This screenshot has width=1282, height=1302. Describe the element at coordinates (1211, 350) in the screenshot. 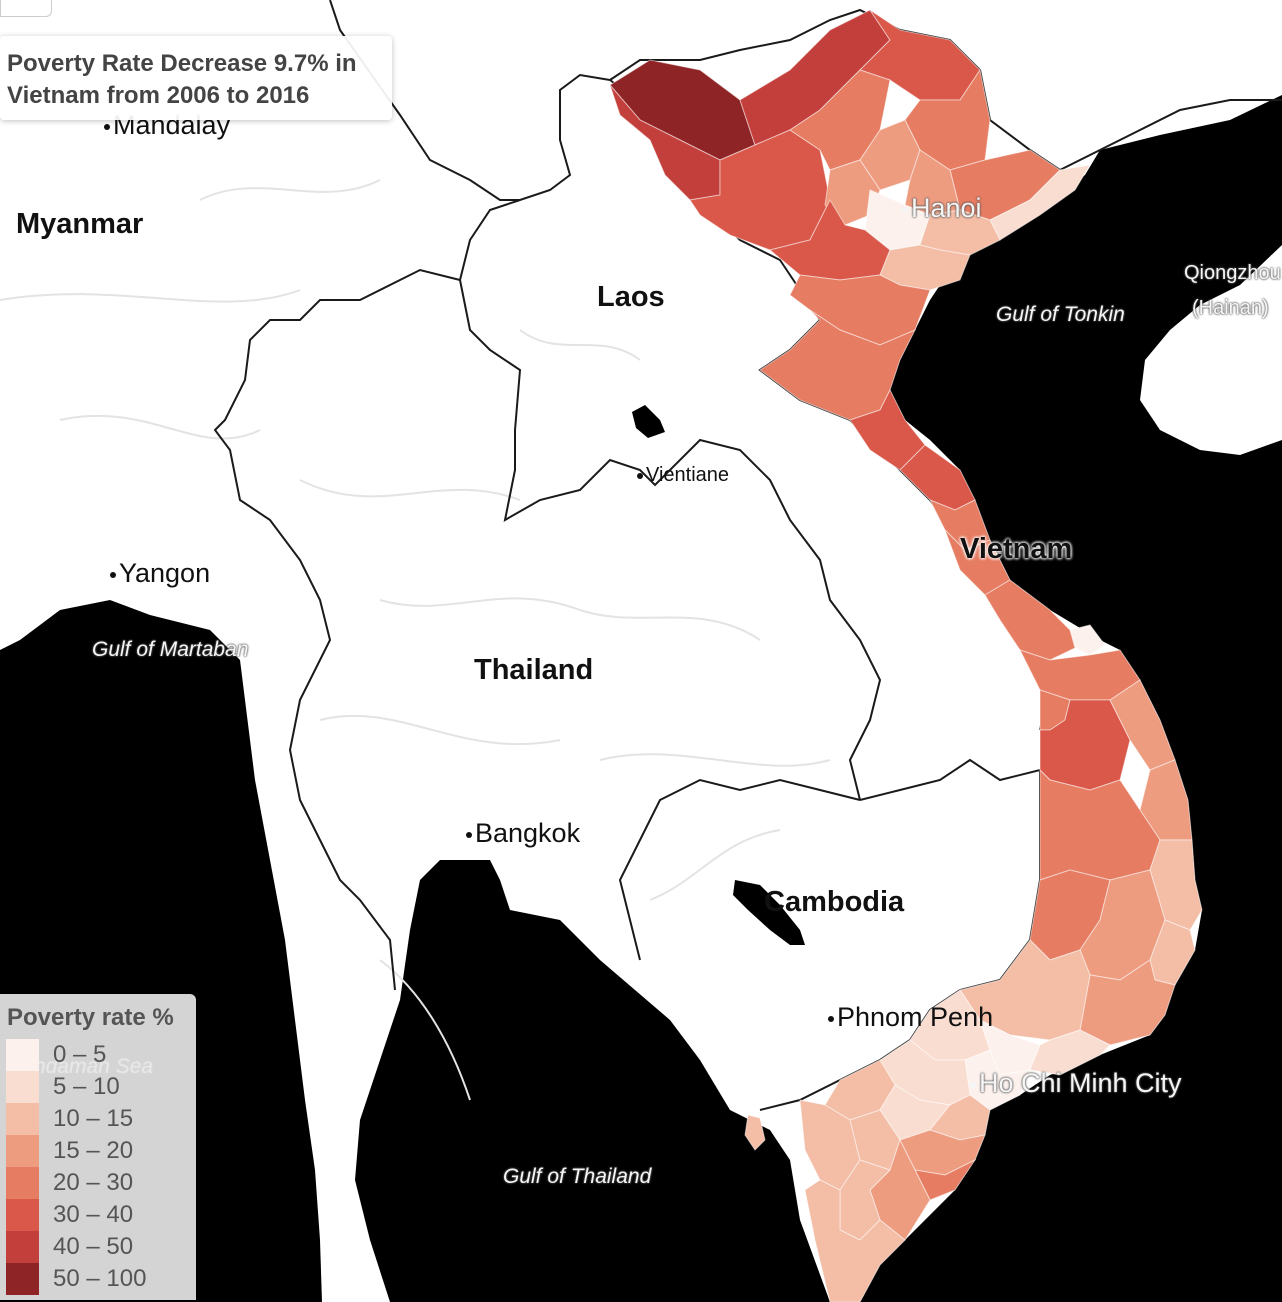

I see `hainan-landmass` at that location.